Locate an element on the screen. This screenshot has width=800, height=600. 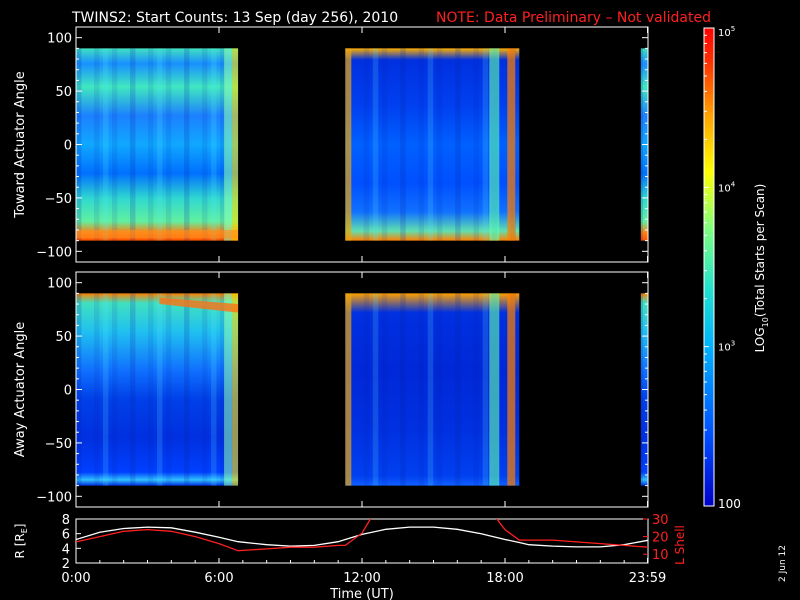
heatmap-band is located at coordinates (157, 234).